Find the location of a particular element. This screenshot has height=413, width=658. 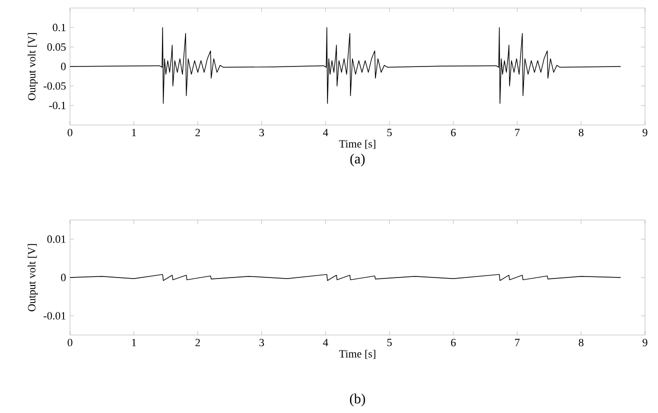

line-series is located at coordinates (346, 277).